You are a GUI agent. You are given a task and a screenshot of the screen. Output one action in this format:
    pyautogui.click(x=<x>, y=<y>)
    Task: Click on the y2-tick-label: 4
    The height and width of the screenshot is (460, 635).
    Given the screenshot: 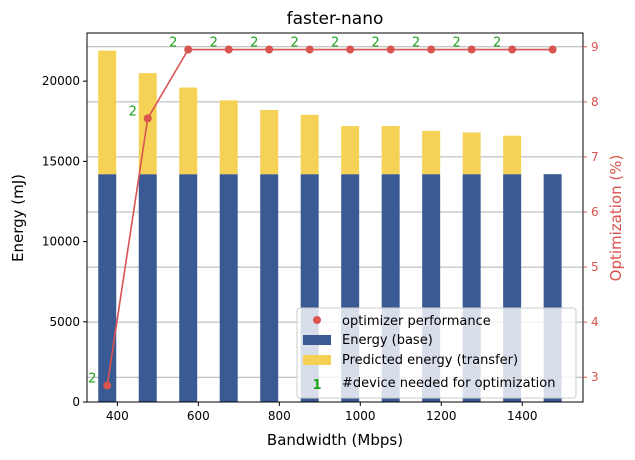 What is the action you would take?
    pyautogui.click(x=595, y=322)
    